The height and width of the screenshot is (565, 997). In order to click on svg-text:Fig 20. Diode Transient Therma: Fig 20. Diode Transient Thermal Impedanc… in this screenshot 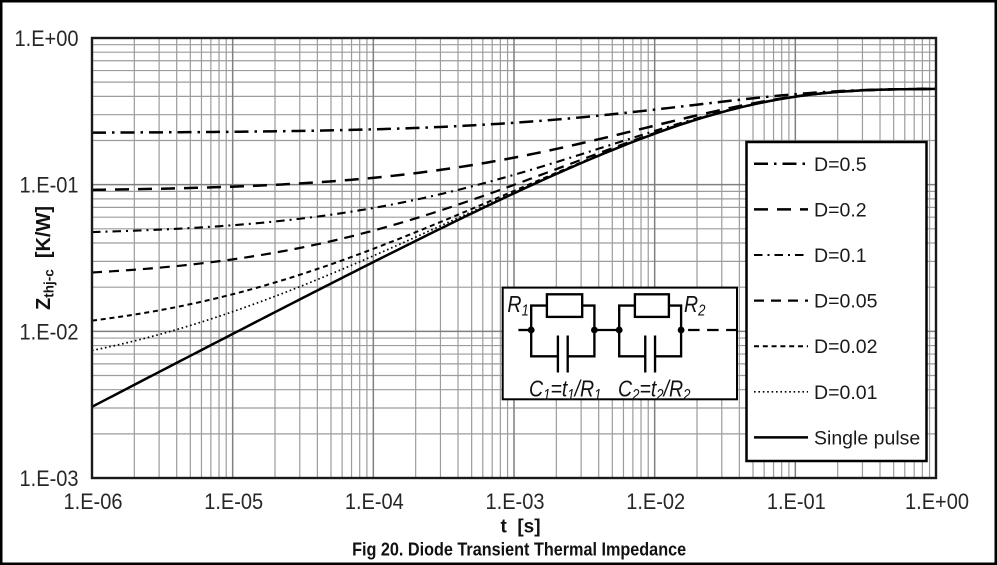, I will do `click(519, 548)`.